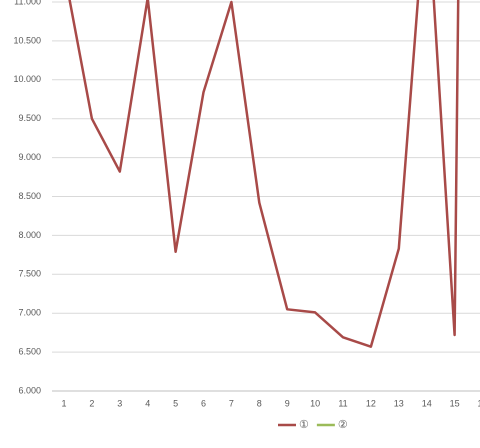 This screenshot has width=480, height=448. Describe the element at coordinates (91, 403) in the screenshot. I see `x-tick-label: 2` at that location.